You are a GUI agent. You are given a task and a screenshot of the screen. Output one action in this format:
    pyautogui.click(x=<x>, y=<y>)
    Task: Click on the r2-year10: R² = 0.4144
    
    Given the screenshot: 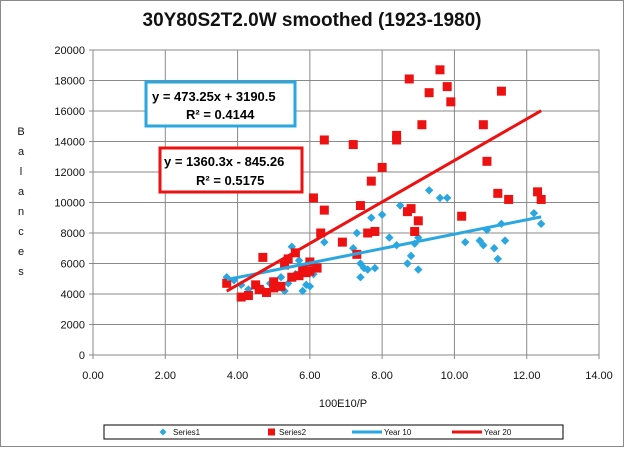 What is the action you would take?
    pyautogui.click(x=220, y=114)
    